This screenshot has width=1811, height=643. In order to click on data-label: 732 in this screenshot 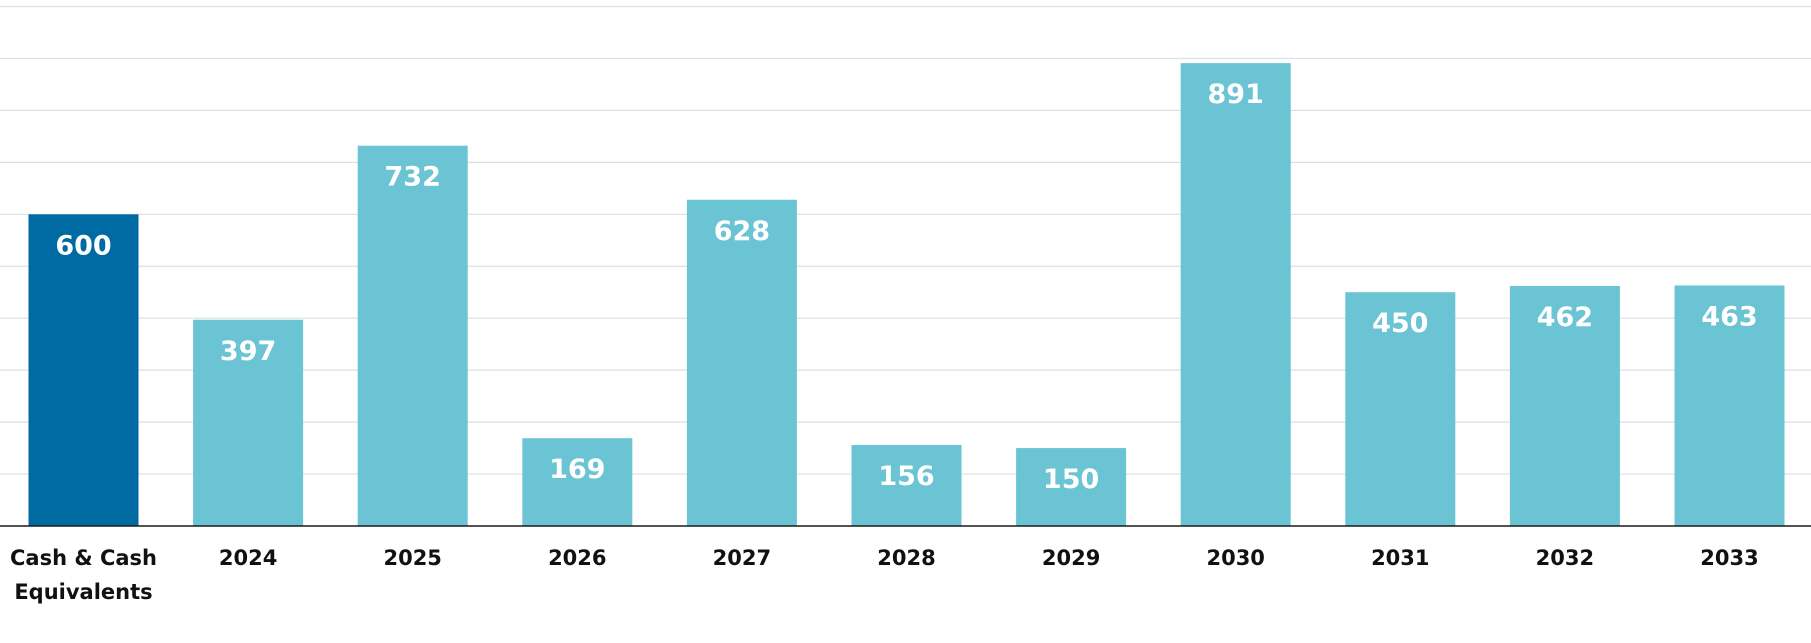, I will do `click(413, 177)`.